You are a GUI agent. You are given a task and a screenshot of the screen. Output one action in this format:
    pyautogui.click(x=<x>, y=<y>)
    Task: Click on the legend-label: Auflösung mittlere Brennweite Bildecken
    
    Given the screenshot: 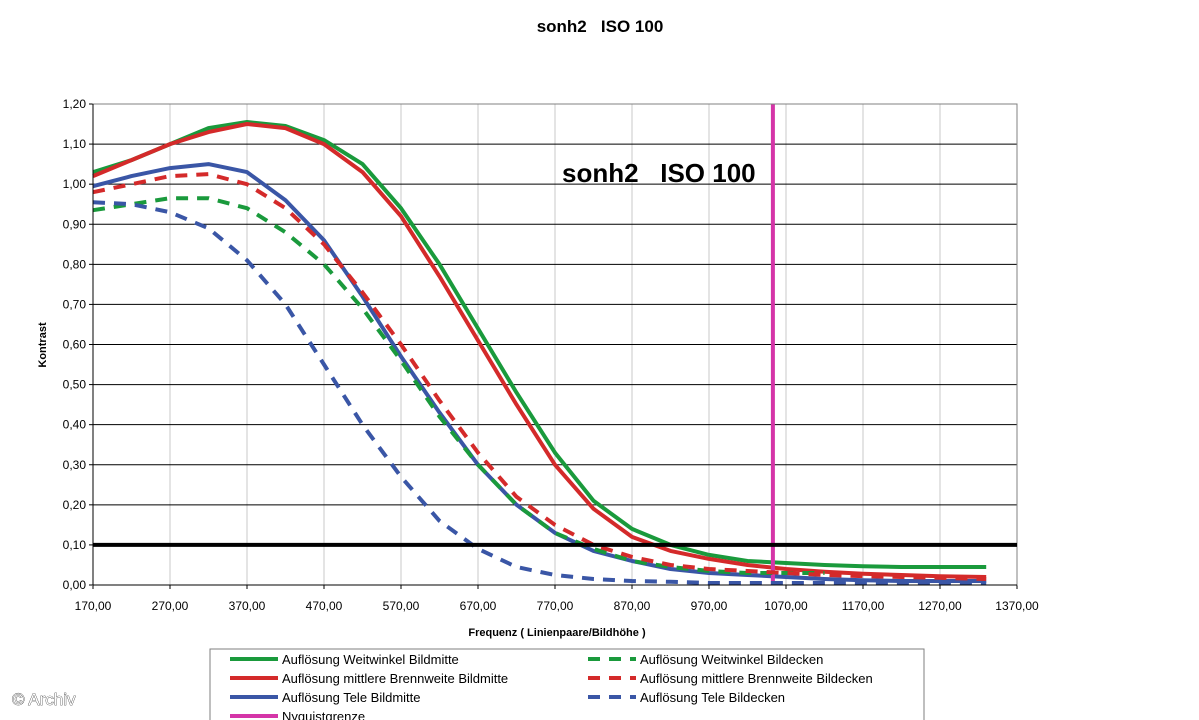 What is the action you would take?
    pyautogui.click(x=756, y=678)
    